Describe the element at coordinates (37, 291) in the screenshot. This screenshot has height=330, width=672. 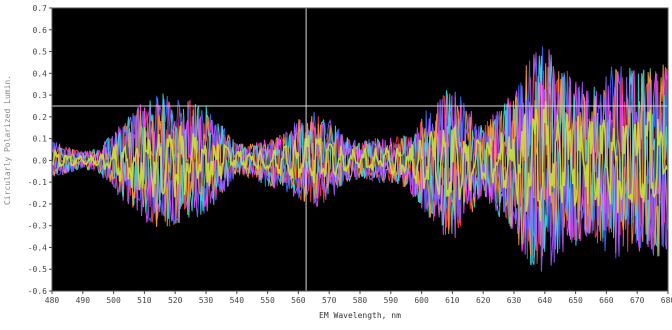
I see `y-tick-label: -0.6` at that location.